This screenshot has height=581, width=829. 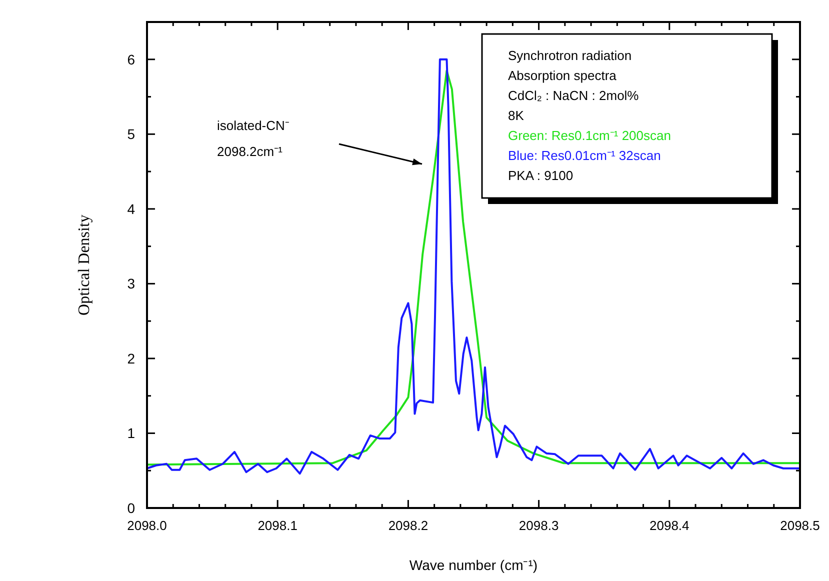 I want to click on annotation: CdCl₂ : NaCN : 2mol%, so click(x=574, y=95).